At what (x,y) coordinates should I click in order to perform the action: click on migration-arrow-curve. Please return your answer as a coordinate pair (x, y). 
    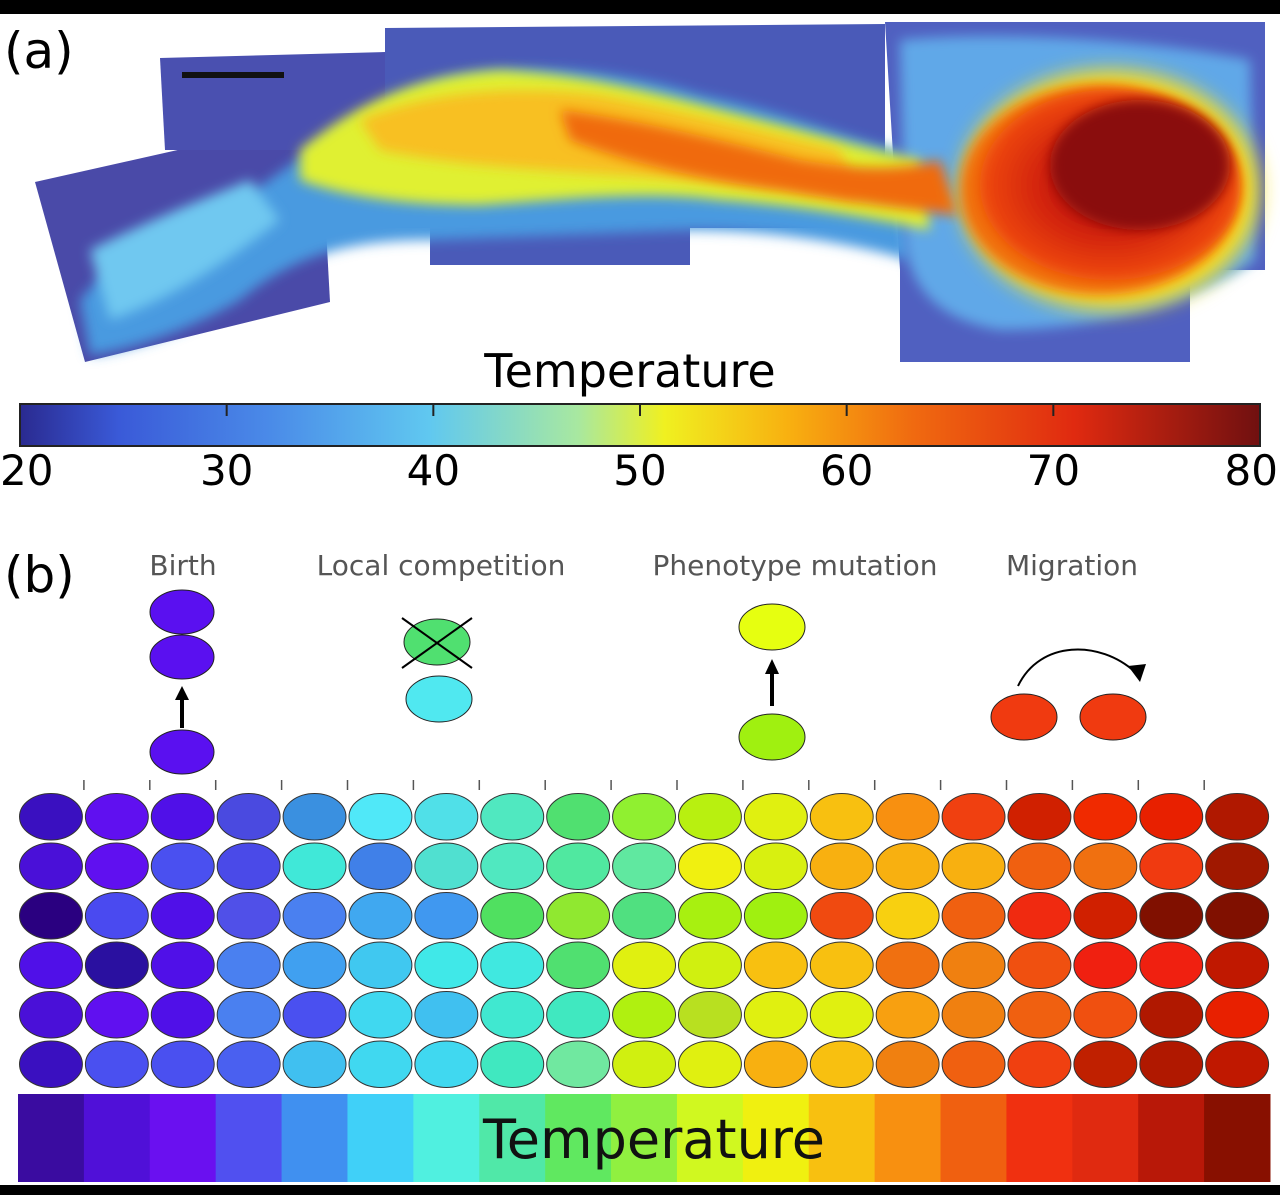
    Looking at the image, I should click on (1076, 667).